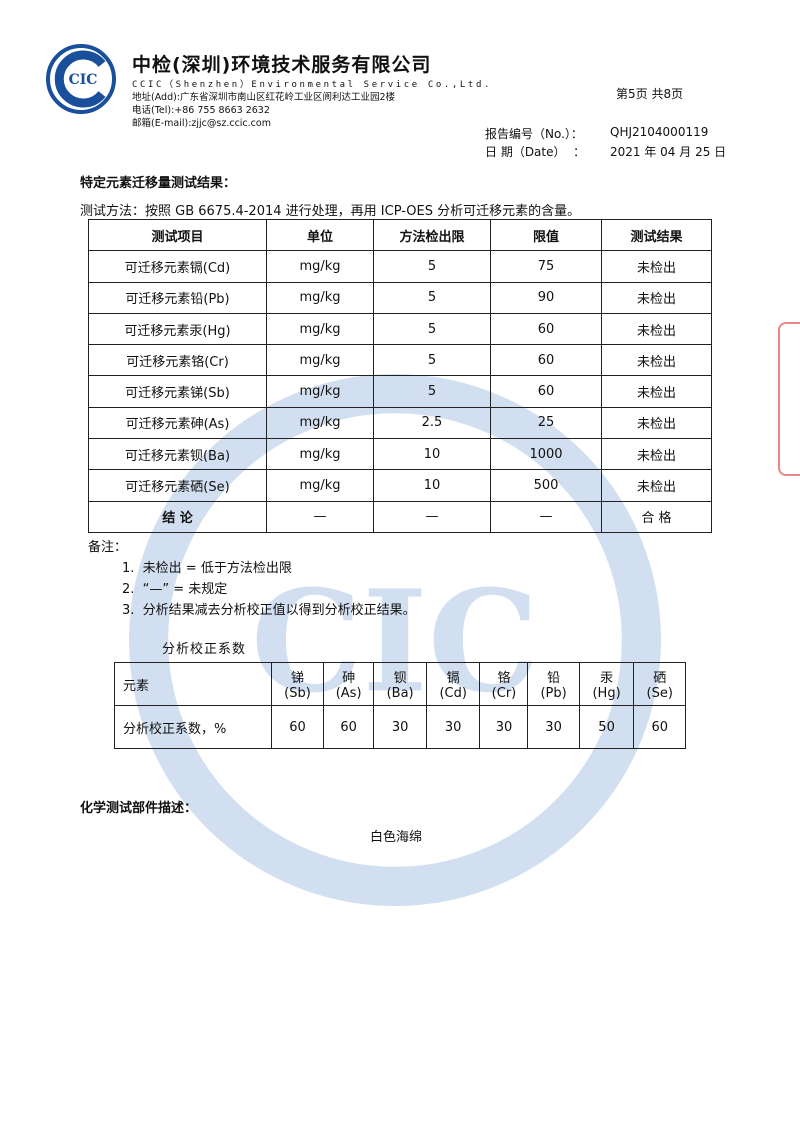 This screenshot has width=800, height=1131. I want to click on note-item: 2. “—” = 未规定, so click(175, 589).